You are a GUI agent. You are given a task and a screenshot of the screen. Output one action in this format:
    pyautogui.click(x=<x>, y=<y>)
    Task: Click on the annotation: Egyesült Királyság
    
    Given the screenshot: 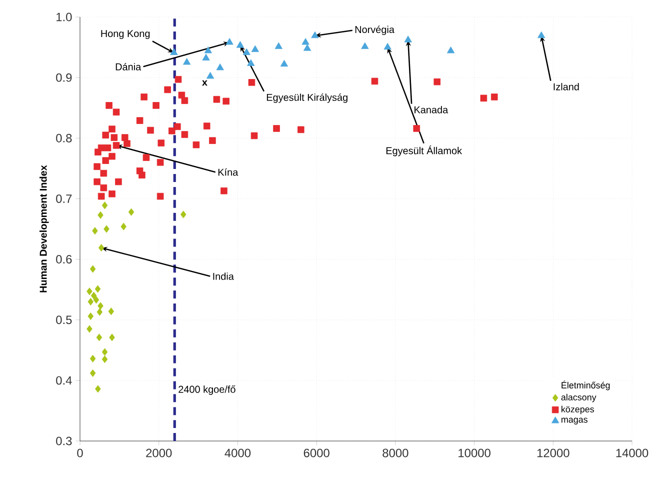 What is the action you would take?
    pyautogui.click(x=307, y=98)
    